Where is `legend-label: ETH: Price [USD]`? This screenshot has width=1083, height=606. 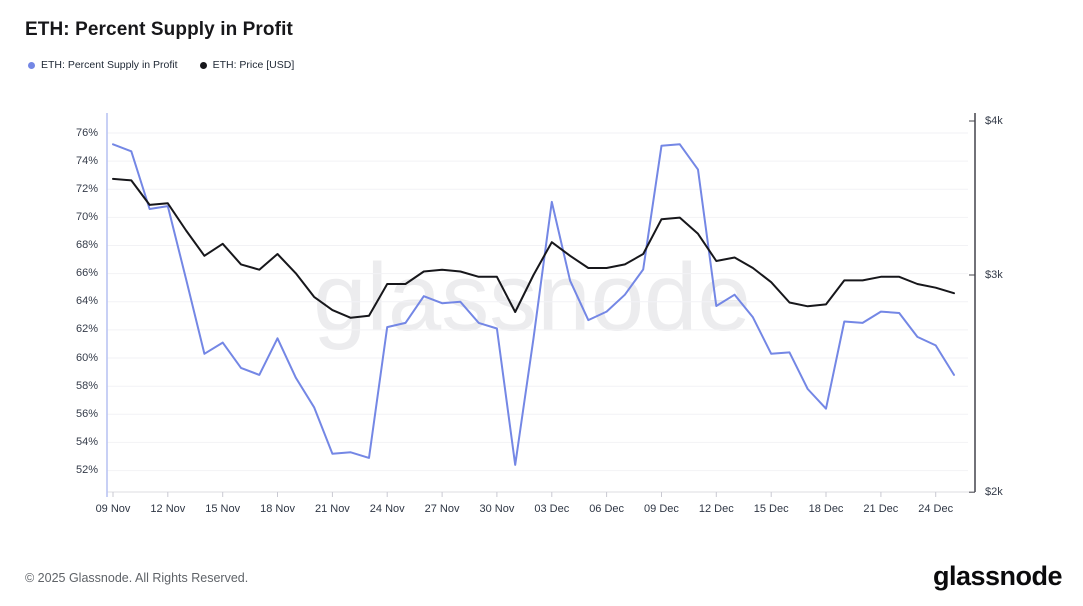
legend-label: ETH: Price [USD] is located at coordinates (253, 65).